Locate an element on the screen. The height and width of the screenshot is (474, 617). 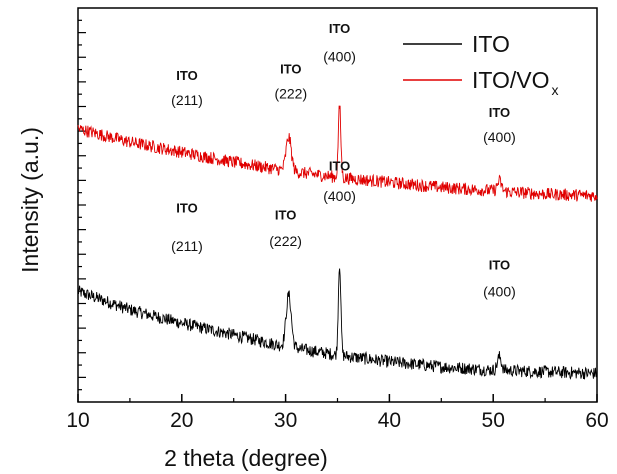
x-tick-label: 10 is located at coordinates (77, 420).